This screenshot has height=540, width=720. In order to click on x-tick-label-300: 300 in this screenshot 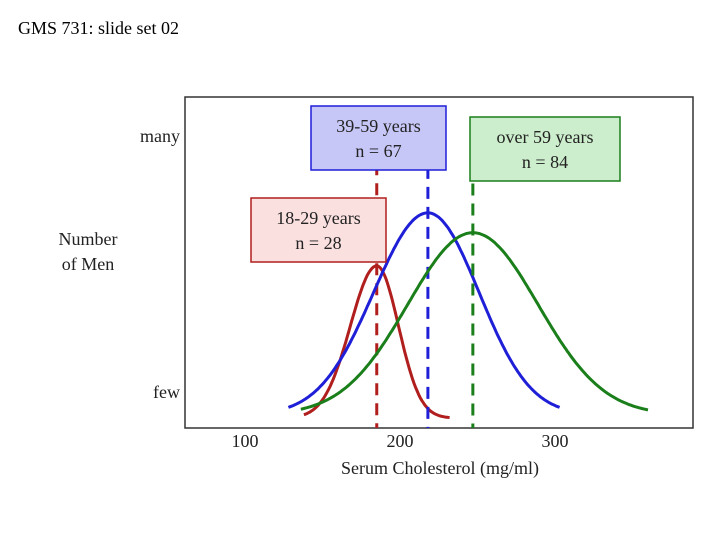, I will do `click(555, 441)`.